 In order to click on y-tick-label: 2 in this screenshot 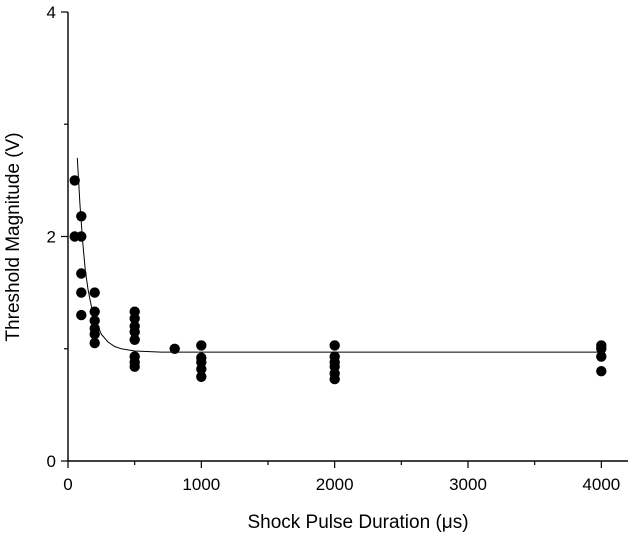, I will do `click(51, 237)`.